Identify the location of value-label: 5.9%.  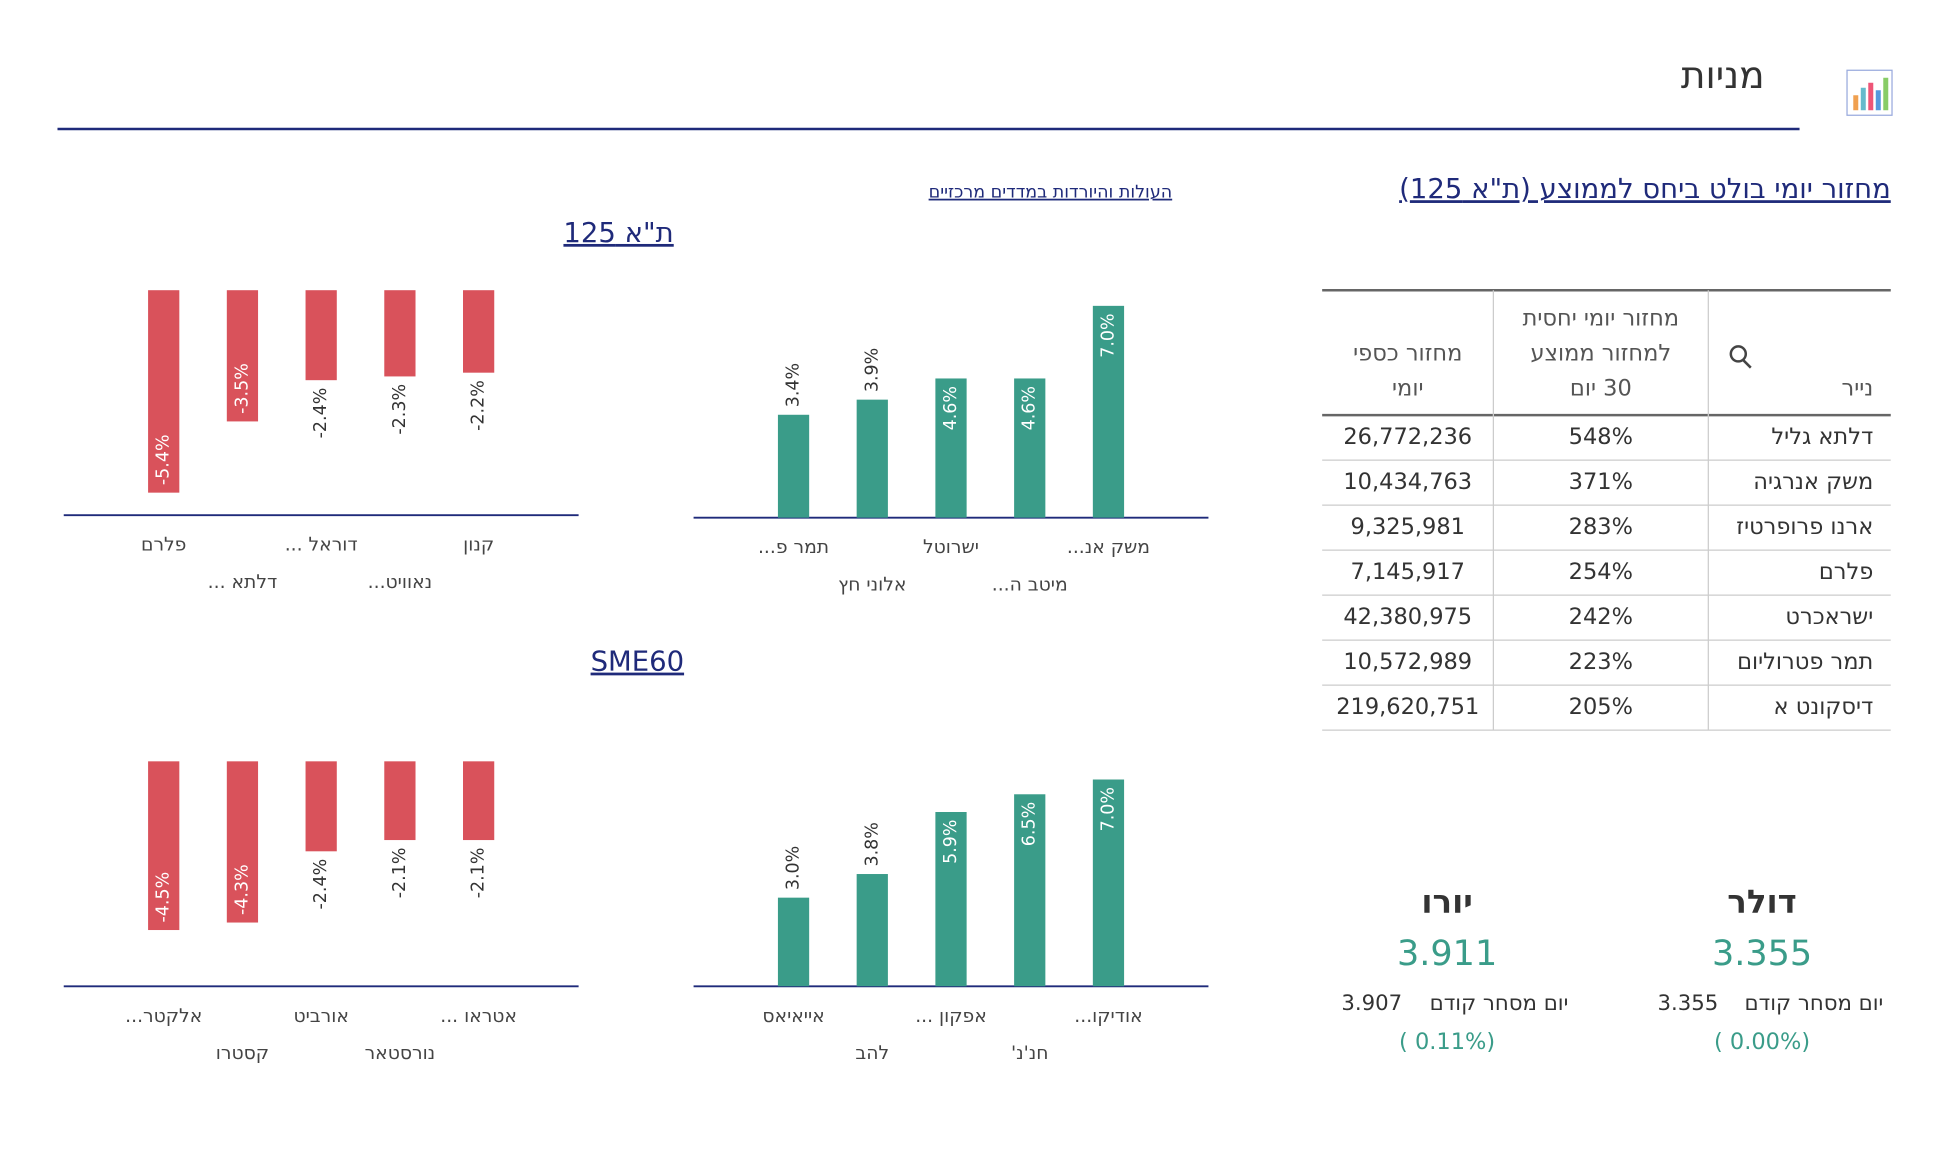
(951, 841).